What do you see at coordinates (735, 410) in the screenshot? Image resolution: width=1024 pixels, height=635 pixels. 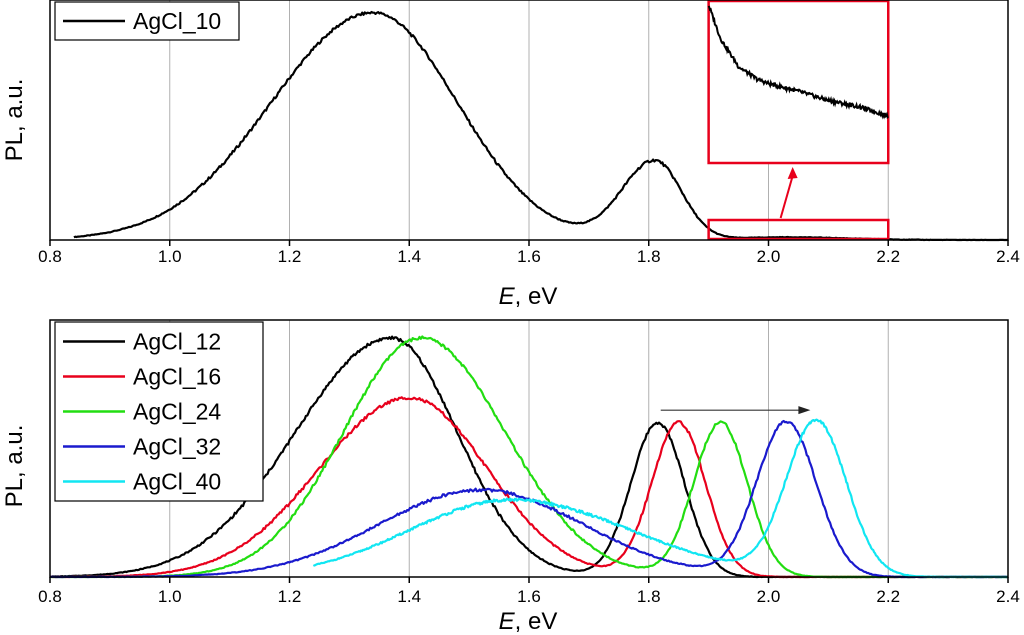 I see `bottom-shift-arrow` at bounding box center [735, 410].